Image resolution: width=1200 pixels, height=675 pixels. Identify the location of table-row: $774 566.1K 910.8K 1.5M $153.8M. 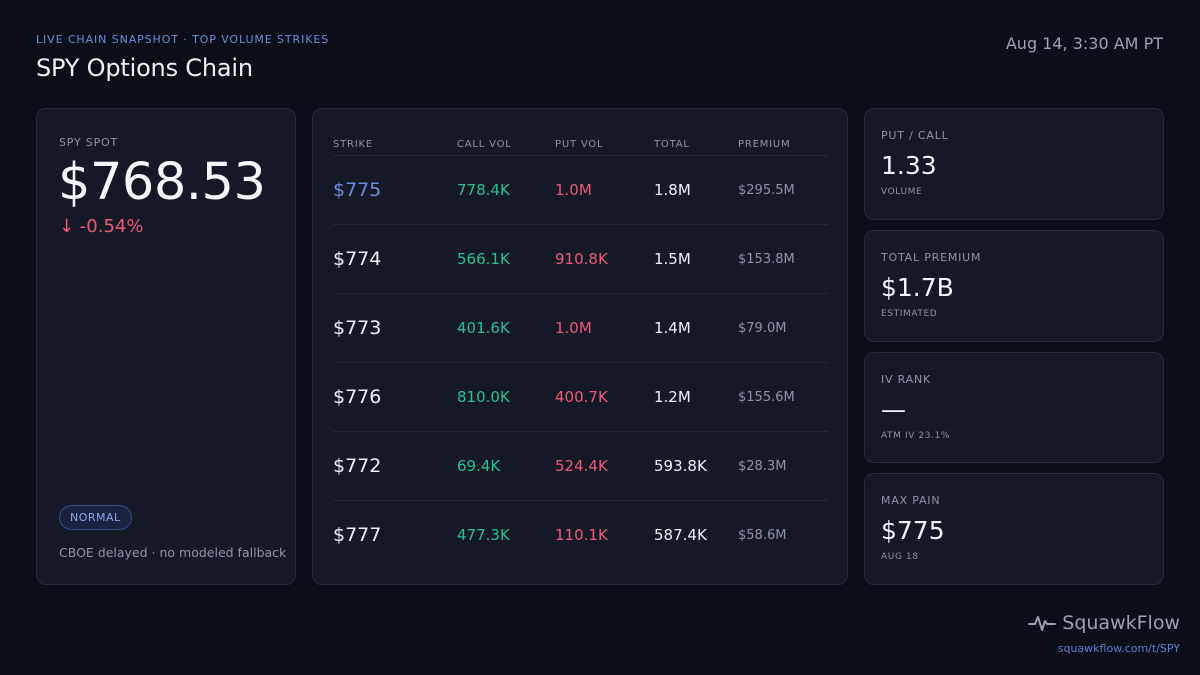
(580, 259).